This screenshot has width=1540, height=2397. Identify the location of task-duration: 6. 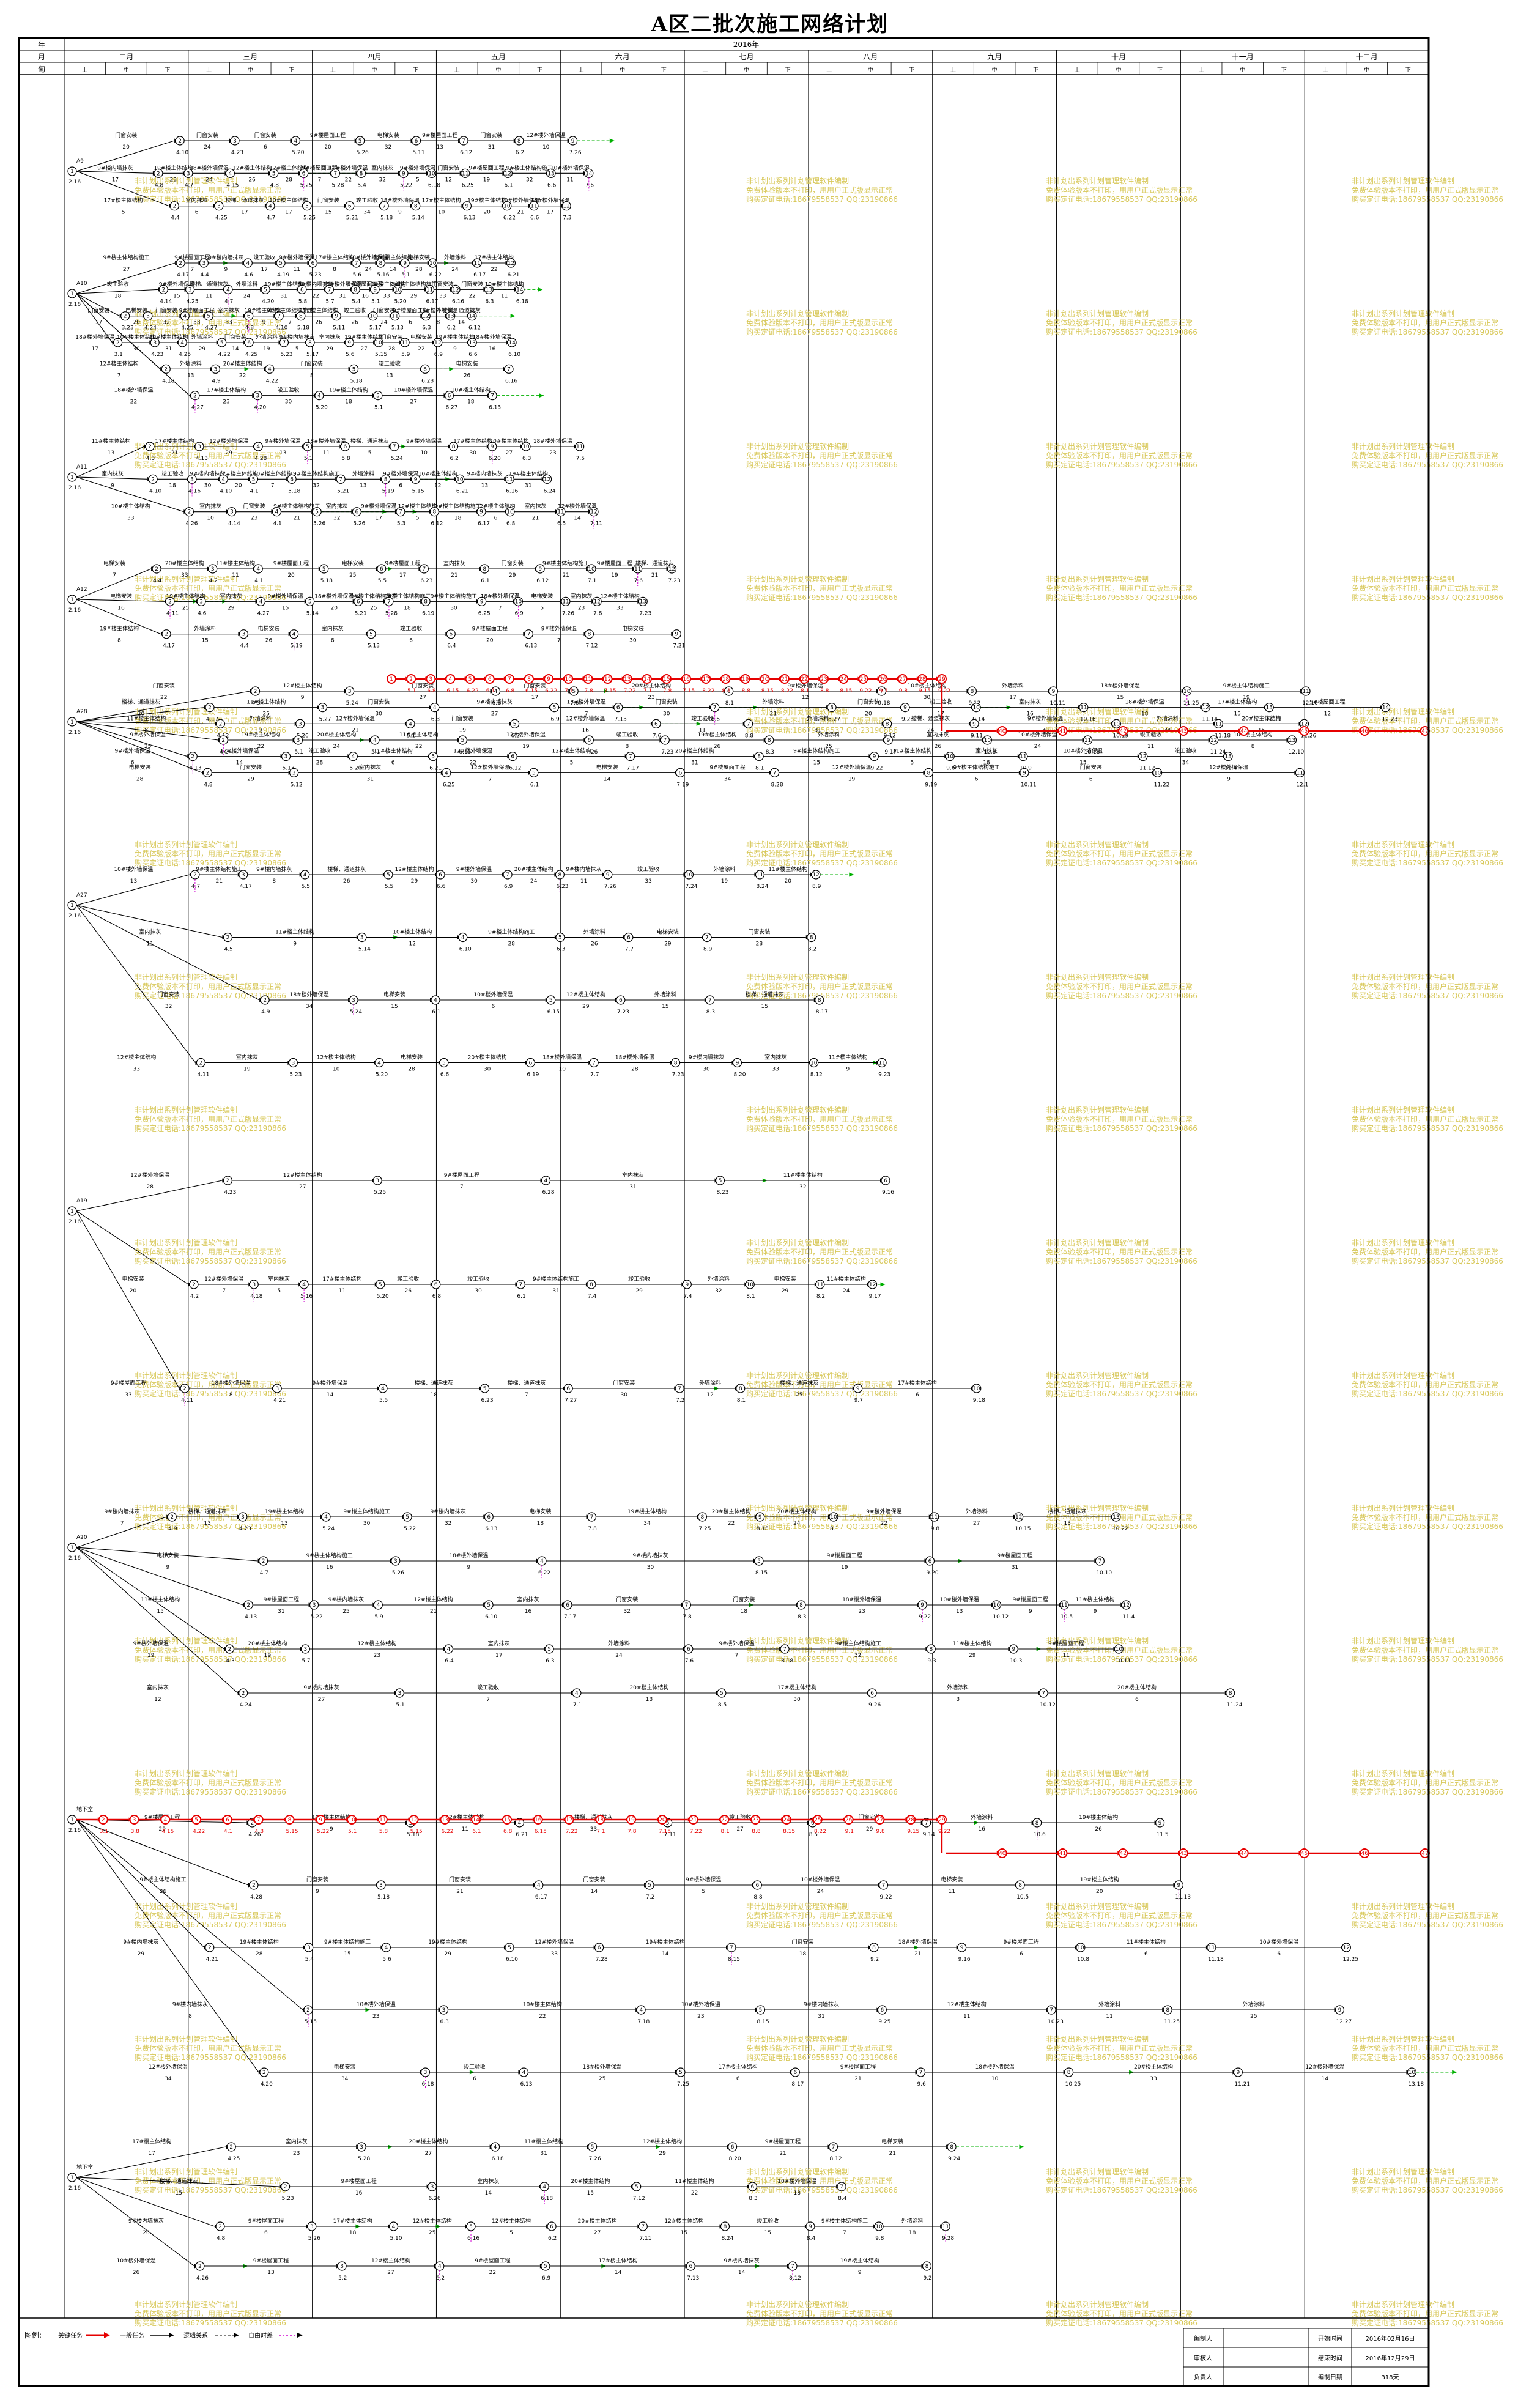
(1279, 1954).